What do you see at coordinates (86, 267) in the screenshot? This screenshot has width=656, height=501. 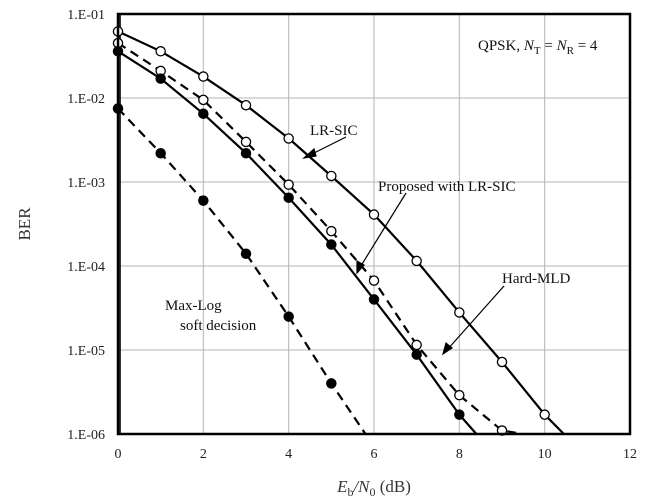 I see `y-tick-label: 1.E-04` at bounding box center [86, 267].